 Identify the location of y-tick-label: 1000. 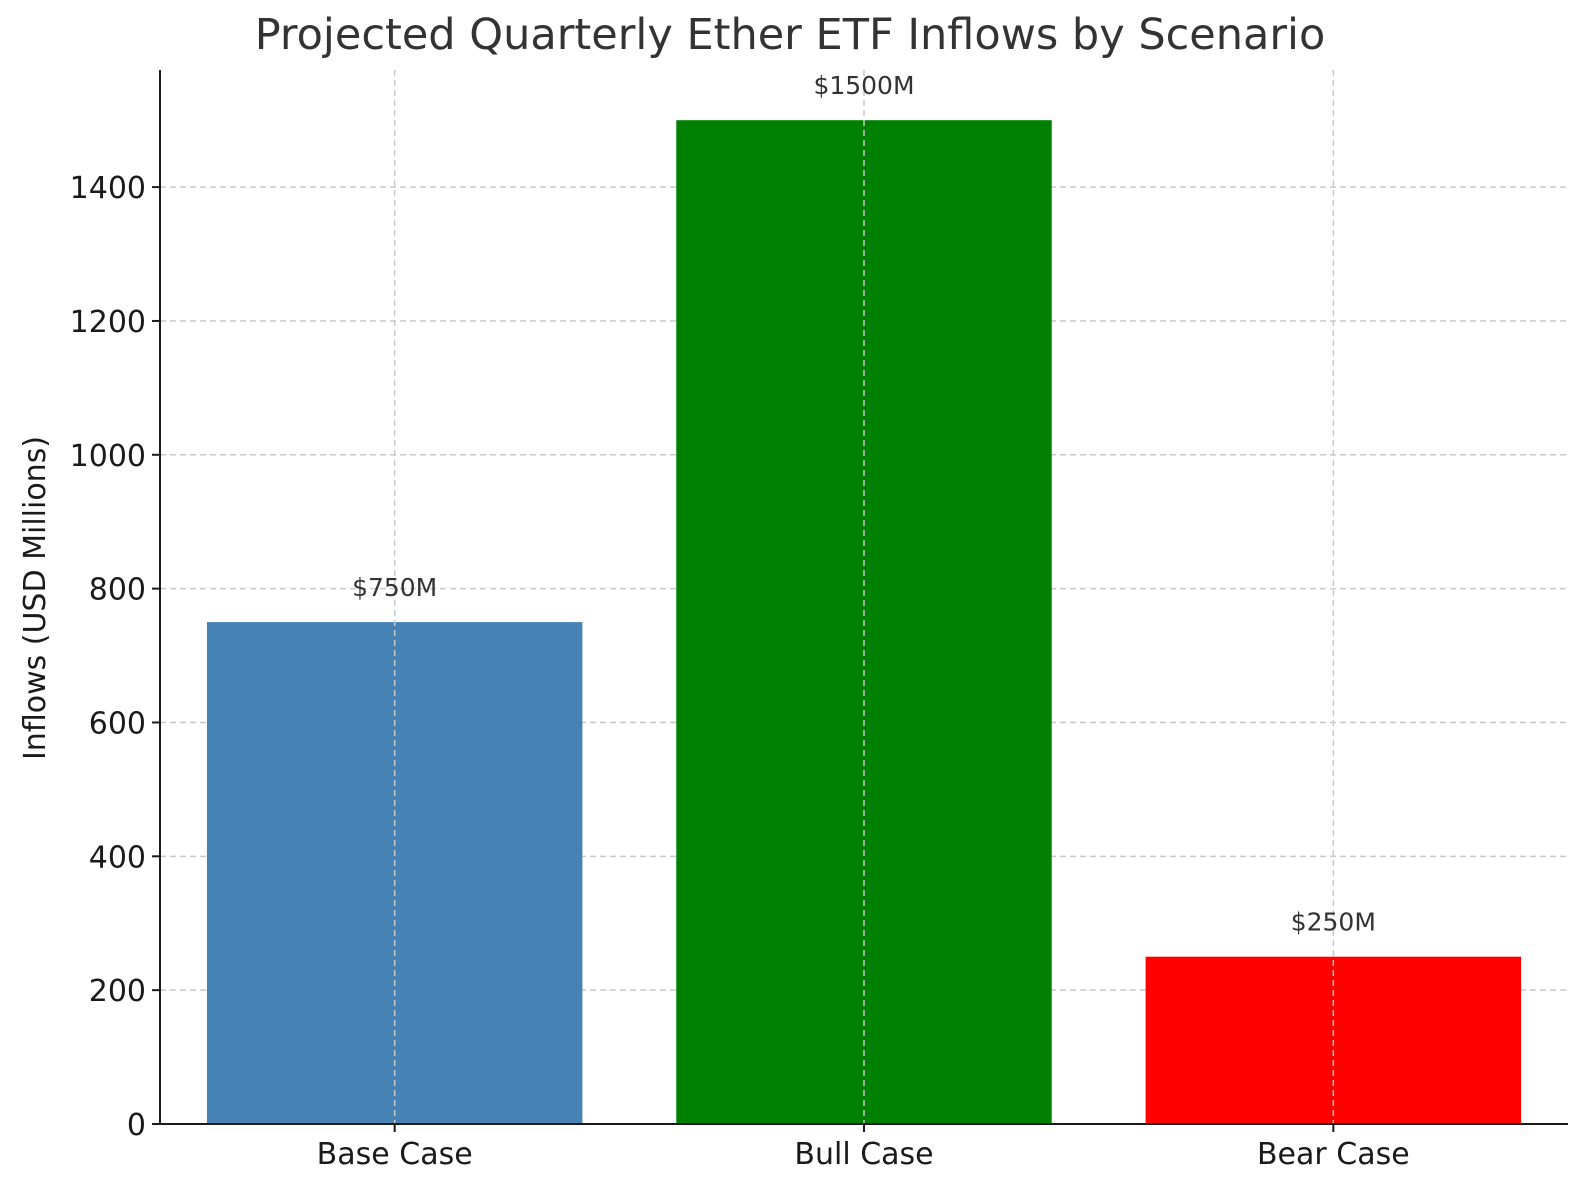
(108, 456).